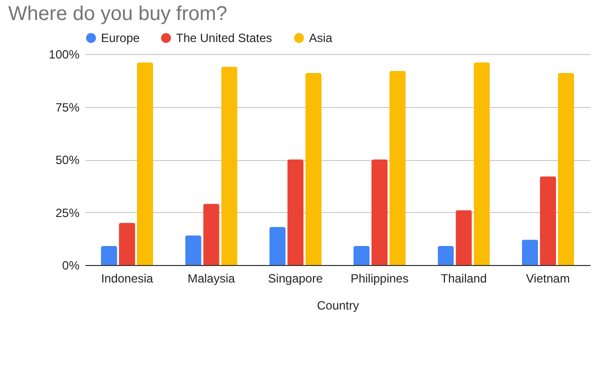 The height and width of the screenshot is (371, 600). What do you see at coordinates (548, 279) in the screenshot?
I see `x-tick-label: Vietnam` at bounding box center [548, 279].